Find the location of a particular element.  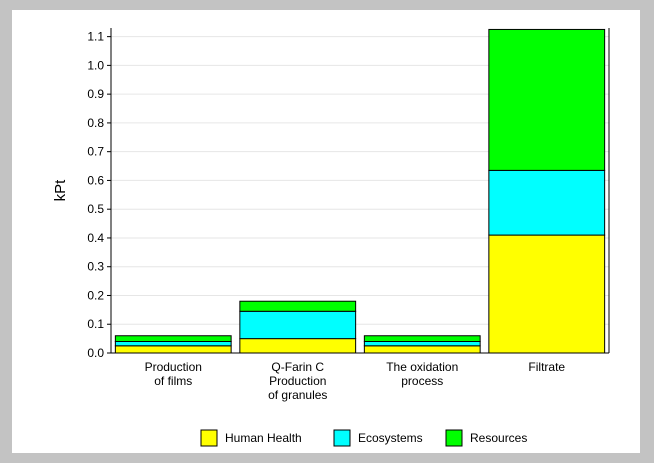

legend-label: Human Health is located at coordinates (263, 438).